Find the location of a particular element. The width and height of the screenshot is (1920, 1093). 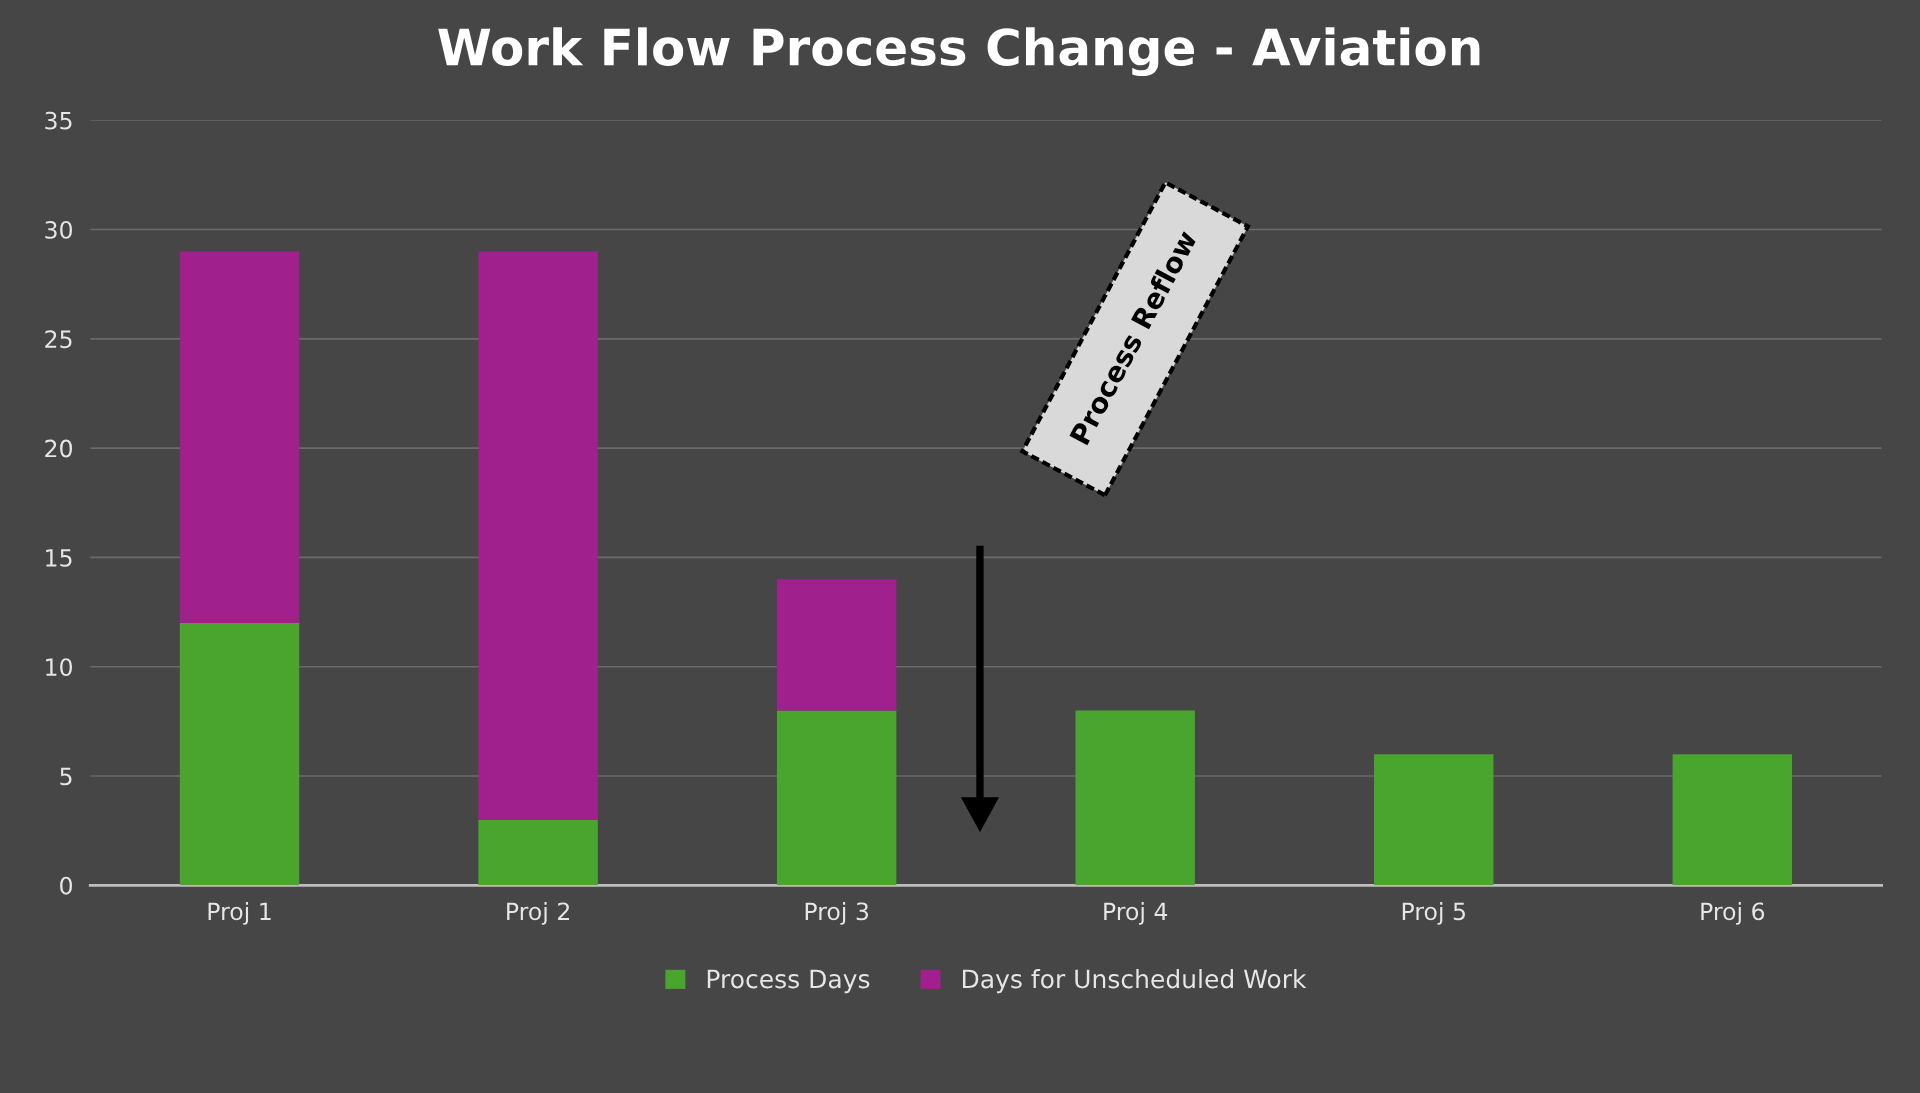

x-tick-label: Proj 5 is located at coordinates (1433, 913).